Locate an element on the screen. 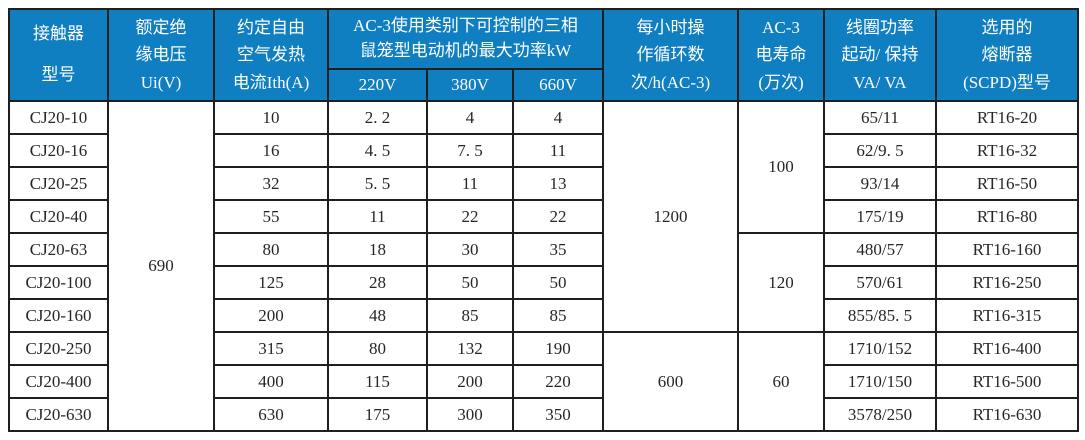  table-row: CJ20-100 125 28 50 50 570/61 RT16-250 is located at coordinates (543, 282).